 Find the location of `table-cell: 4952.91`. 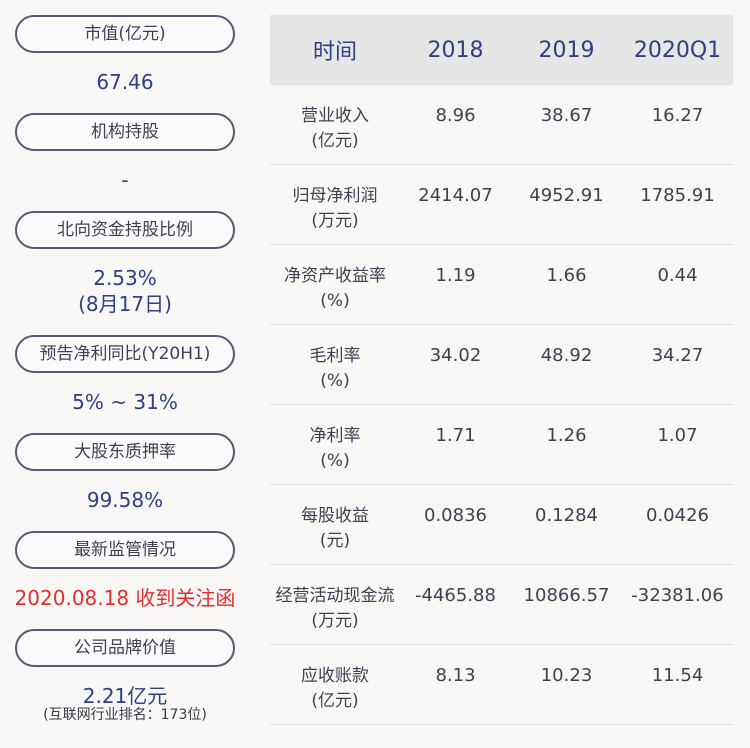

table-cell: 4952.91 is located at coordinates (566, 195).